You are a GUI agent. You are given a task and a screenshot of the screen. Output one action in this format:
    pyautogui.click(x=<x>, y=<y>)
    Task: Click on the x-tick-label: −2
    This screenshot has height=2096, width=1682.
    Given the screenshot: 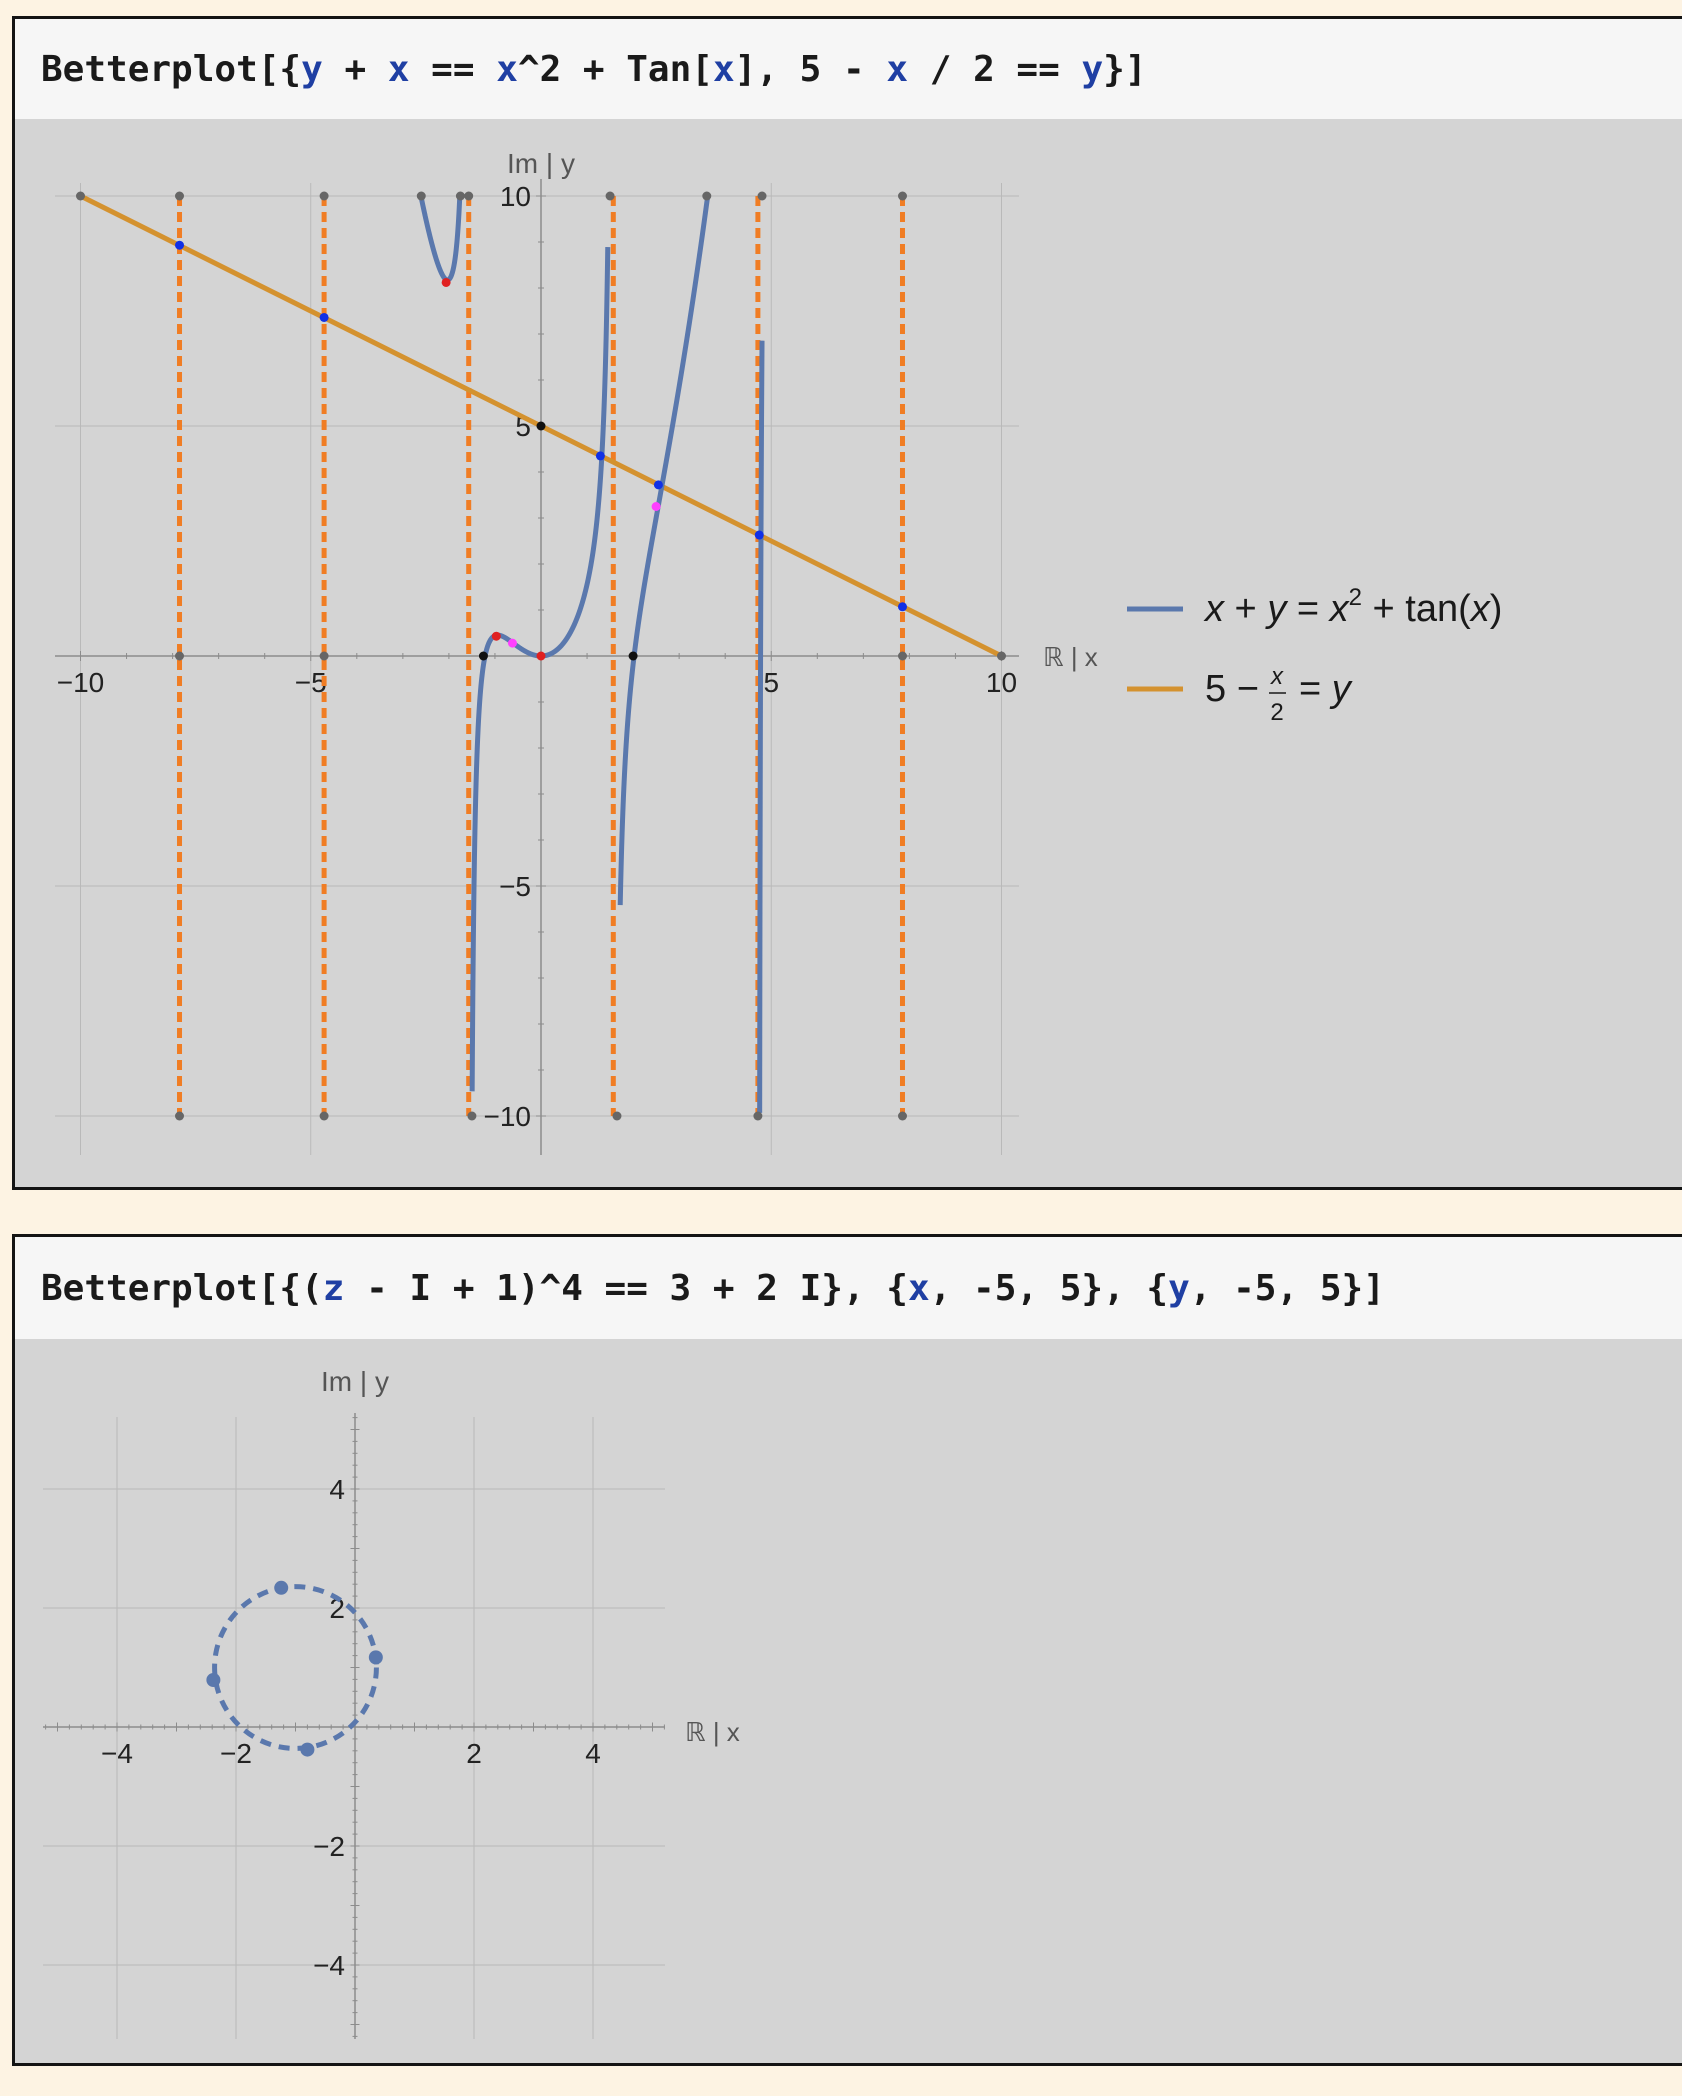 What is the action you would take?
    pyautogui.click(x=236, y=1753)
    